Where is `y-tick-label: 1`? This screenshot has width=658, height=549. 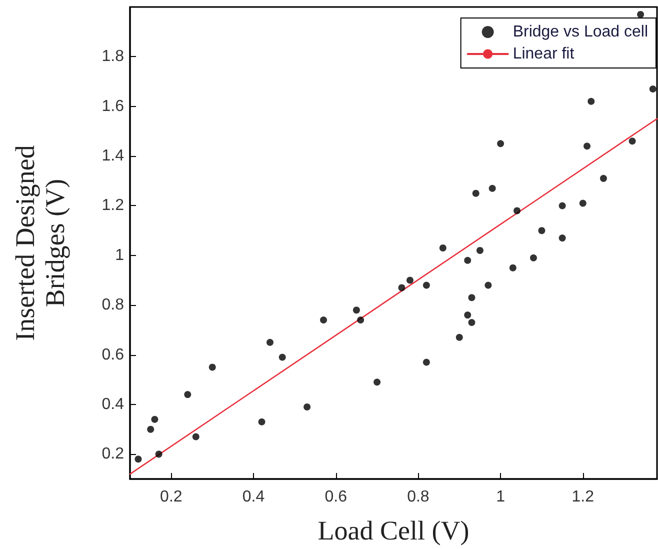 y-tick-label: 1 is located at coordinates (119, 255).